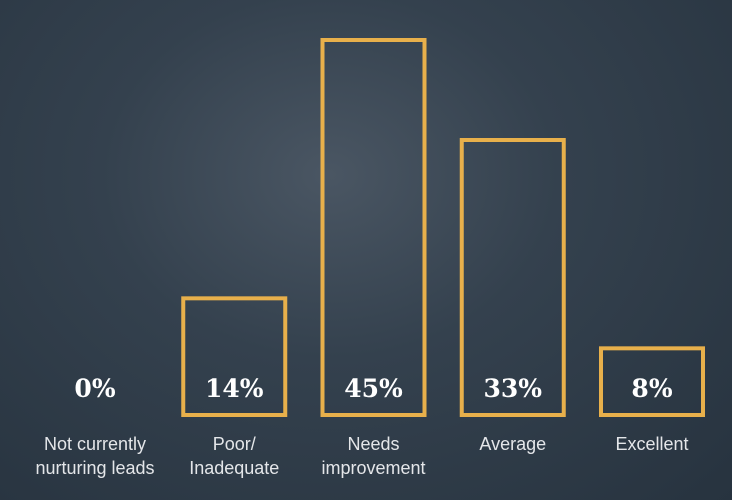  I want to click on value-label: 14%, so click(234, 388).